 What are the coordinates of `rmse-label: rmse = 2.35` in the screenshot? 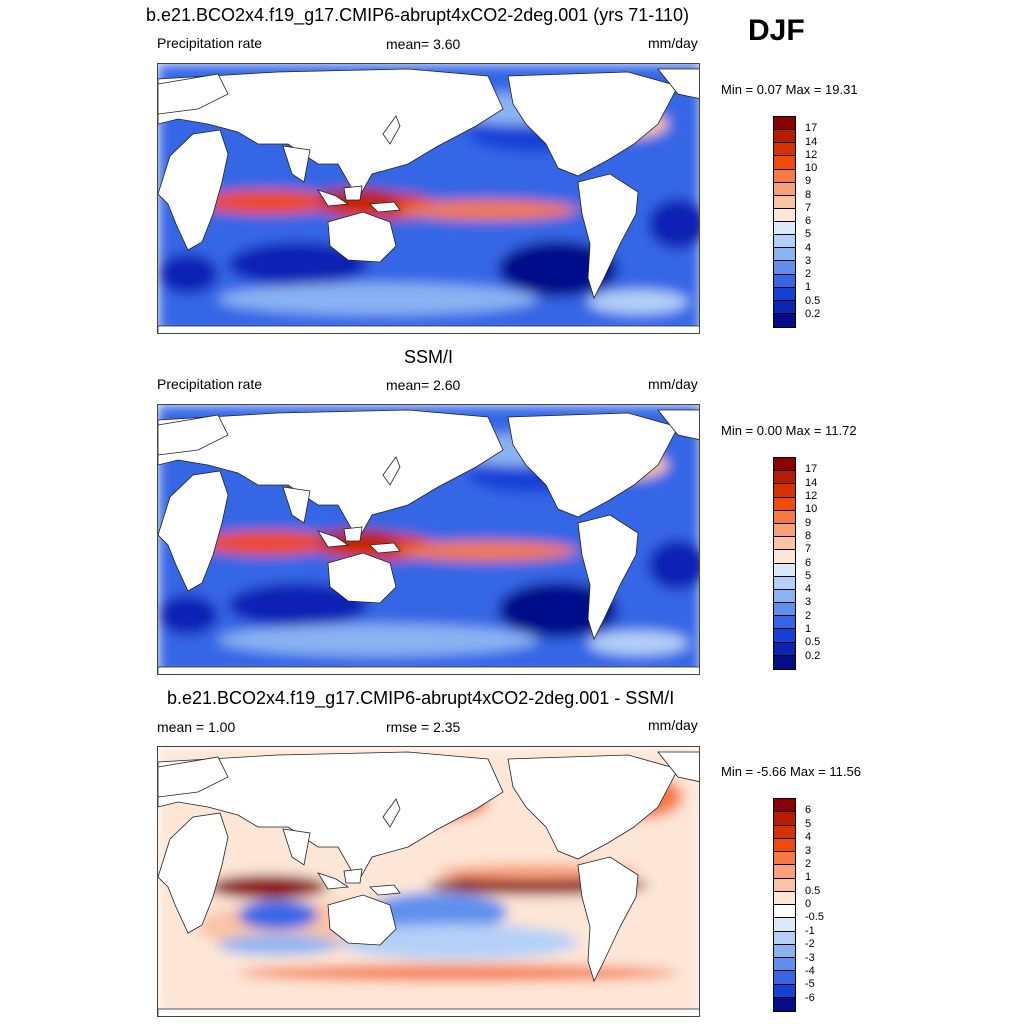 It's located at (423, 727).